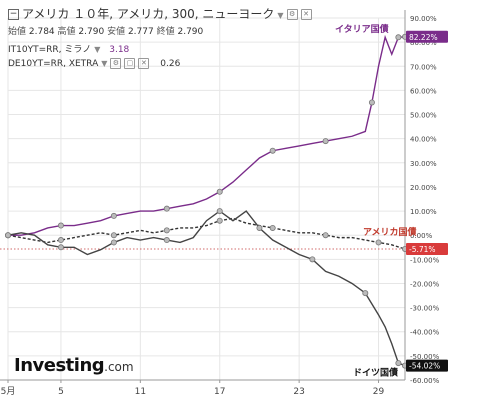 The height and width of the screenshot is (405, 480). Describe the element at coordinates (362, 29) in the screenshot. I see `series-name-label: イタリア国債` at that location.